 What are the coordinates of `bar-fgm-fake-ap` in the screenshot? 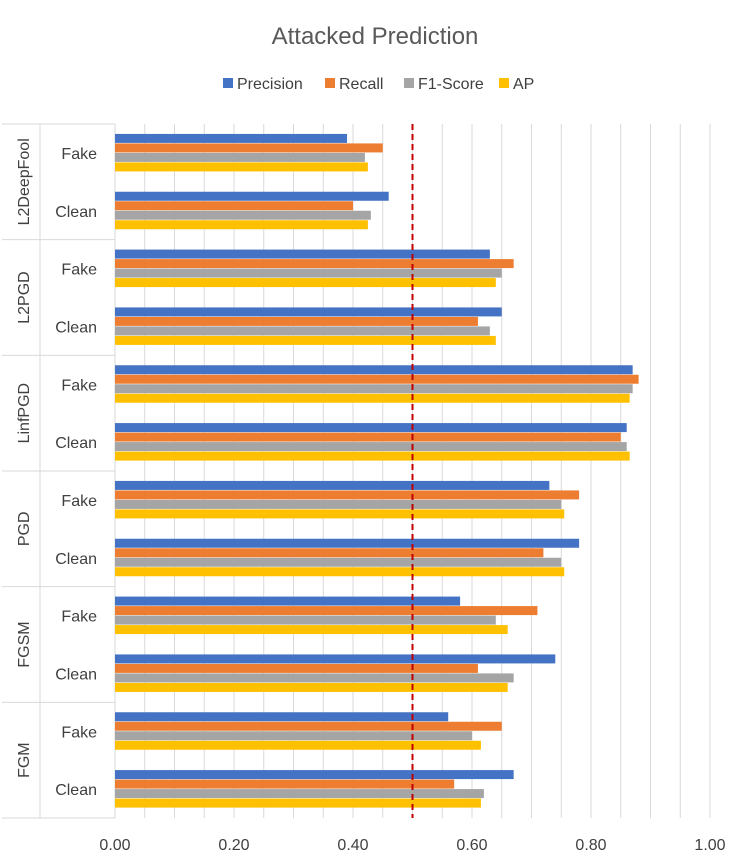 It's located at (298, 745).